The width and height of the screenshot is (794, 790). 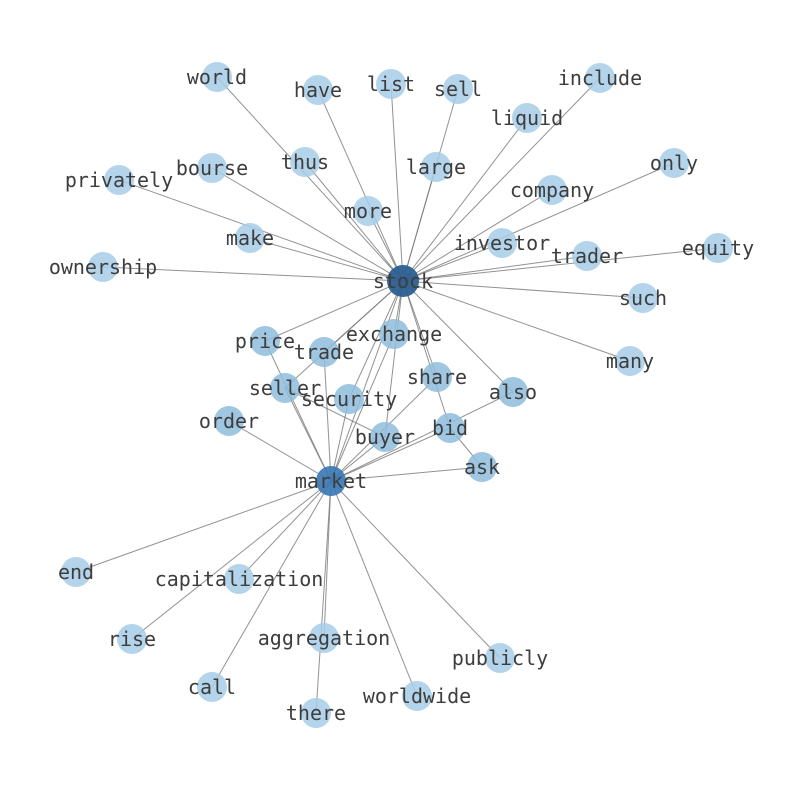 What do you see at coordinates (397, 182) in the screenshot?
I see `edge-stock-list` at bounding box center [397, 182].